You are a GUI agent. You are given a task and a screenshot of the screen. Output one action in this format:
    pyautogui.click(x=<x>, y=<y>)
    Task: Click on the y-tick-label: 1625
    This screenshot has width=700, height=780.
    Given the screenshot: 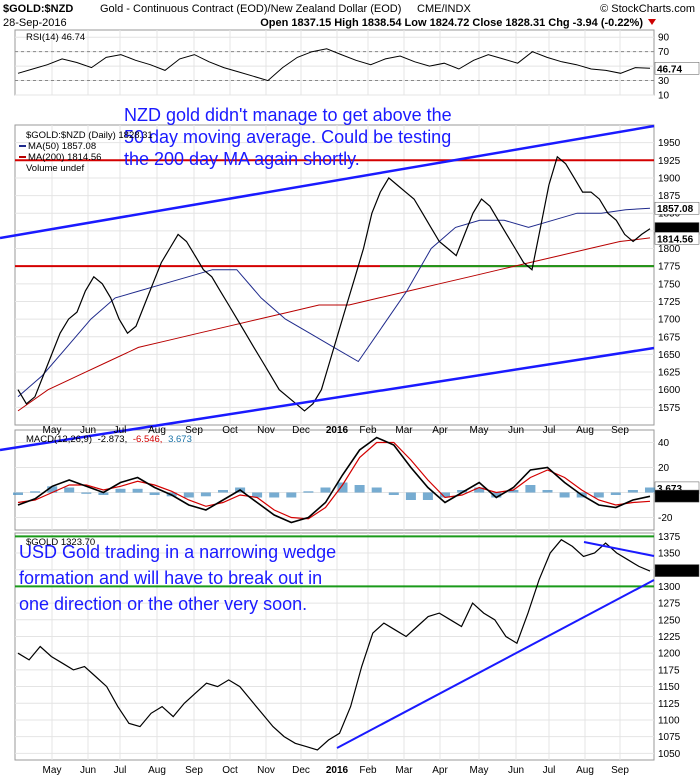 What is the action you would take?
    pyautogui.click(x=669, y=373)
    